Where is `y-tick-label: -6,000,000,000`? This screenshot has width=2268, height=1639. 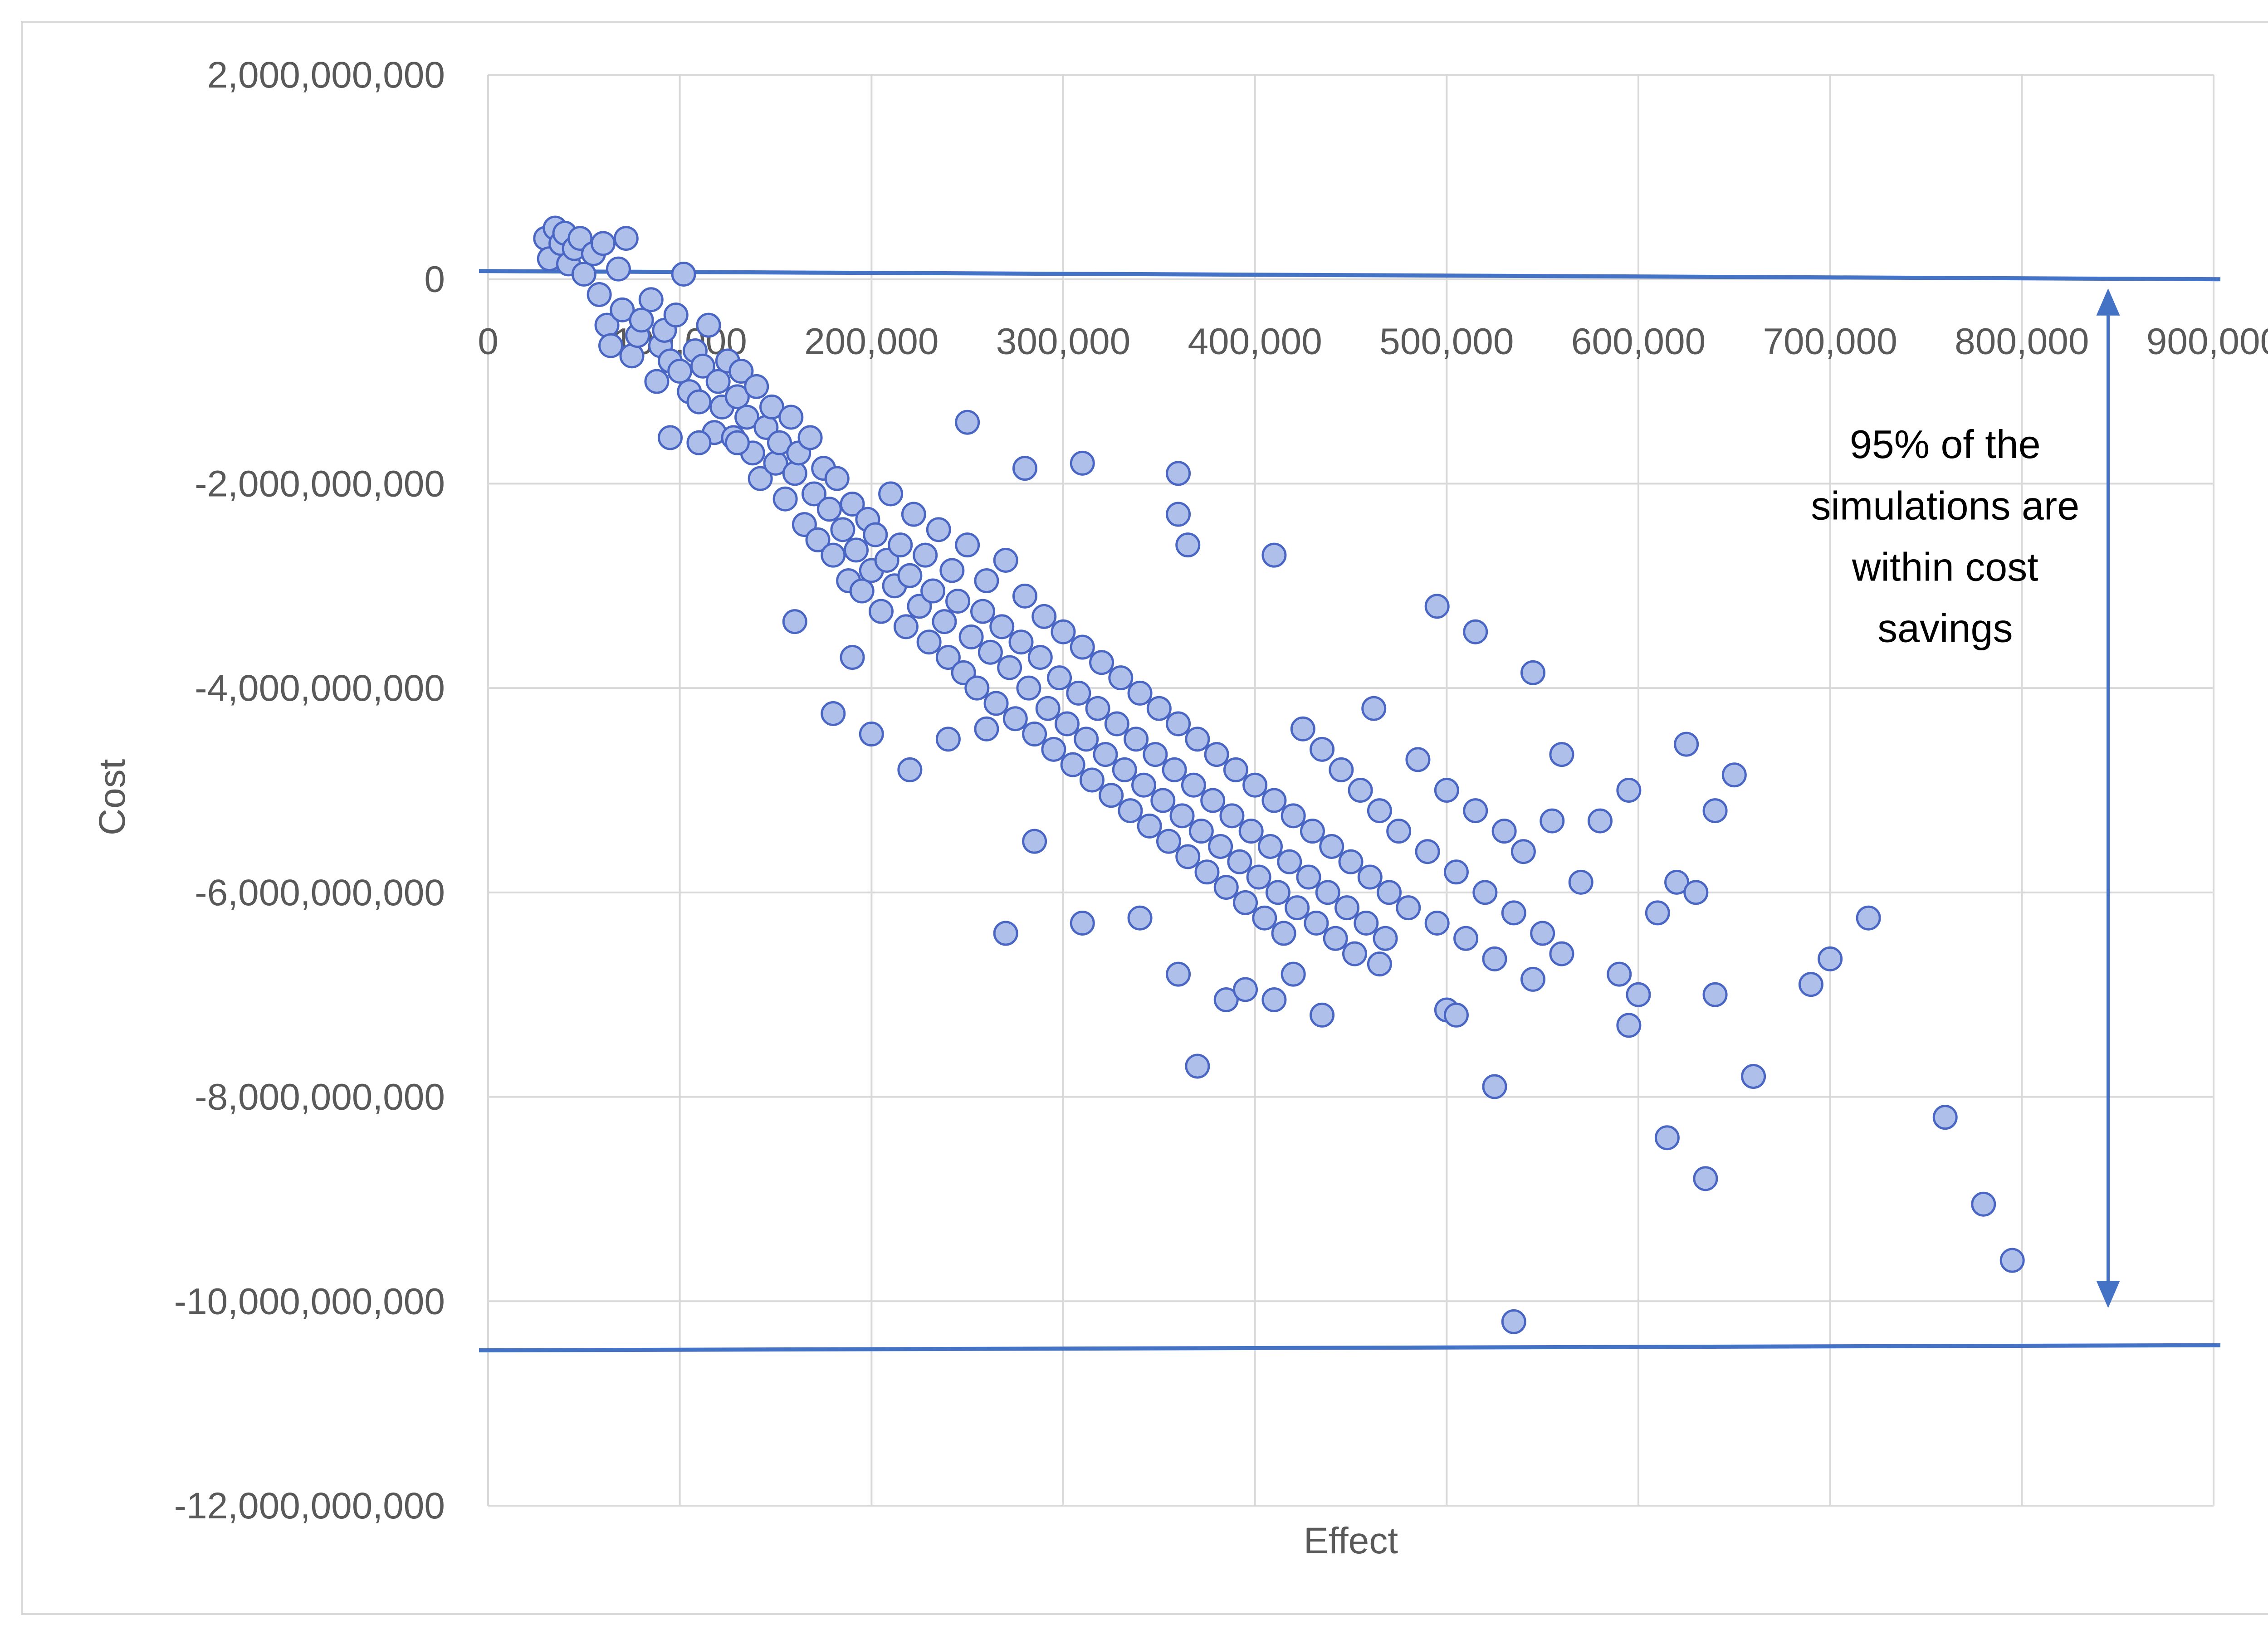
y-tick-label: -6,000,000,000 is located at coordinates (320, 892).